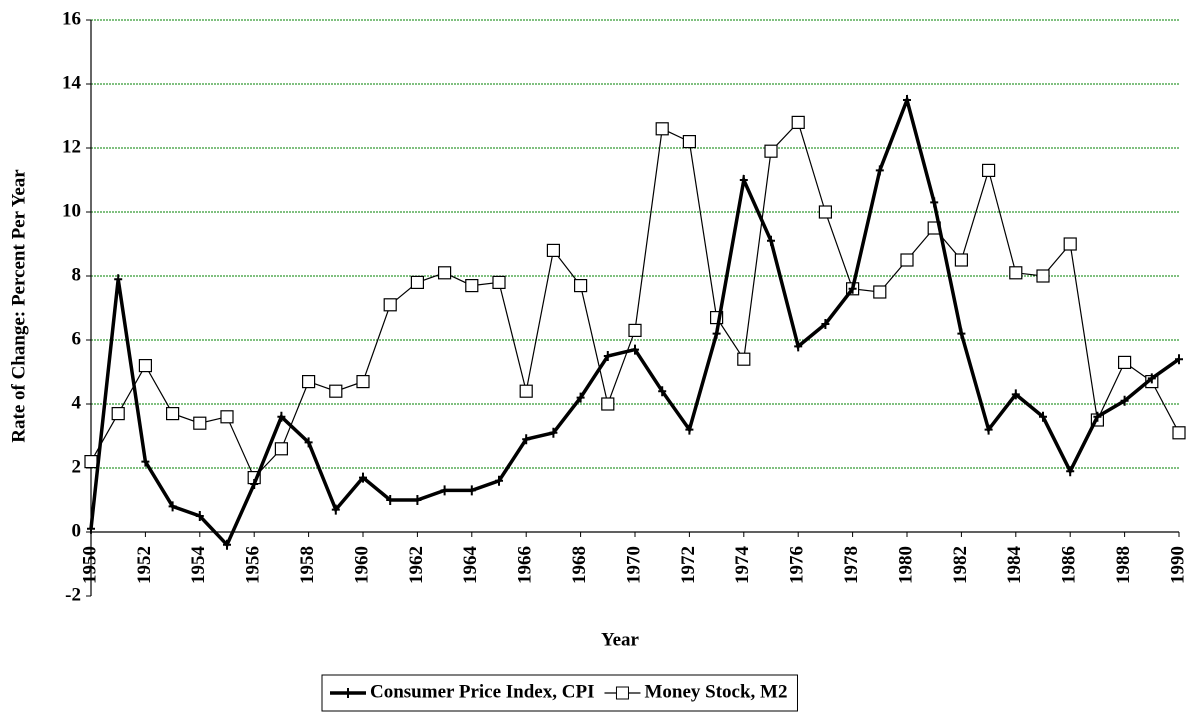 Image resolution: width=1186 pixels, height=719 pixels. What do you see at coordinates (470, 565) in the screenshot?
I see `x-tick-label: 1964` at bounding box center [470, 565].